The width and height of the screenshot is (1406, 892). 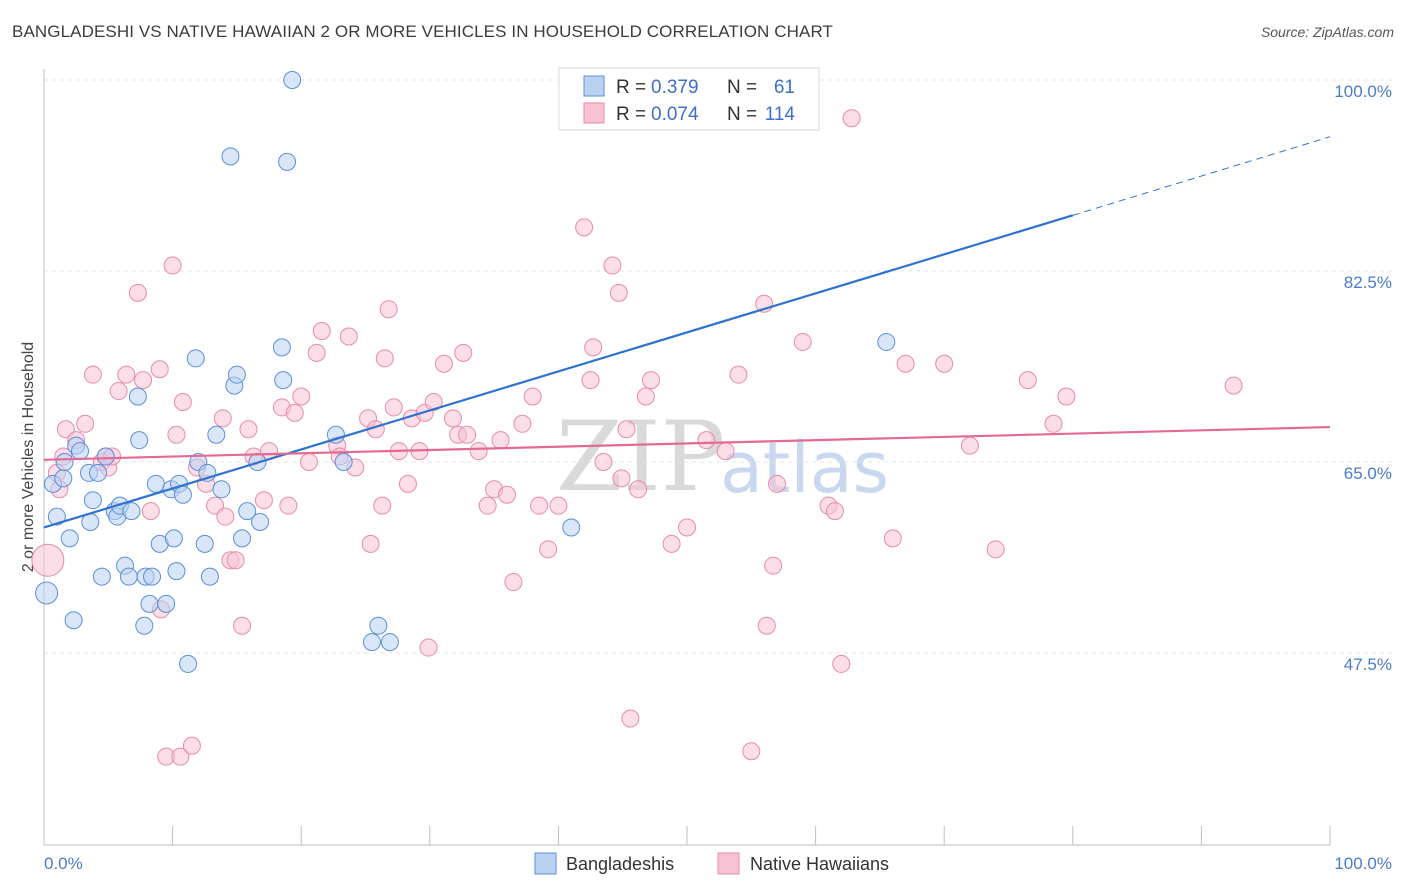 I want to click on legend-r-label-2: R =, so click(x=631, y=114).